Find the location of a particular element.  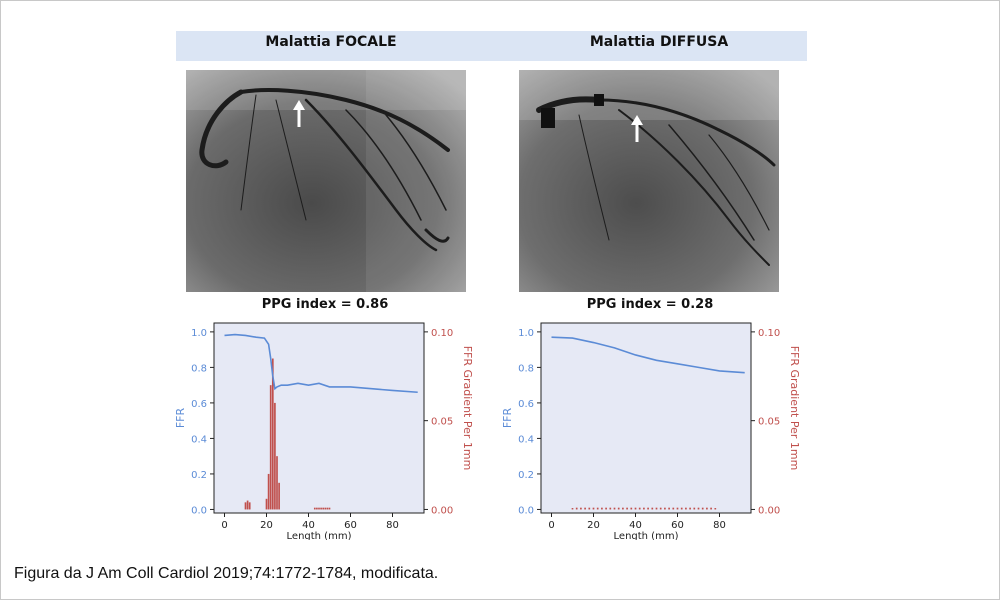

ppg-index-right: PPG index = 0.28 is located at coordinates (650, 304).